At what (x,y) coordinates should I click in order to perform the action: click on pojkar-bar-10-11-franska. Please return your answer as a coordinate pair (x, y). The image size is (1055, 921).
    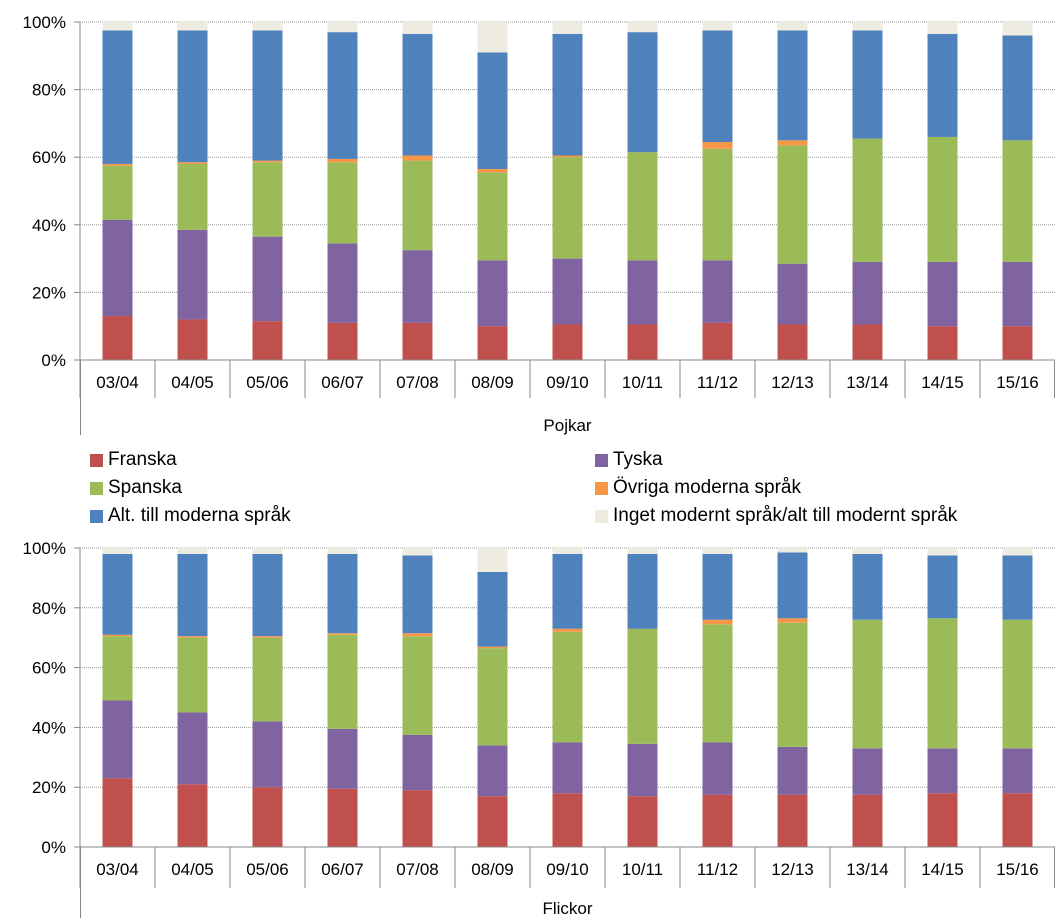
    Looking at the image, I should click on (642, 342).